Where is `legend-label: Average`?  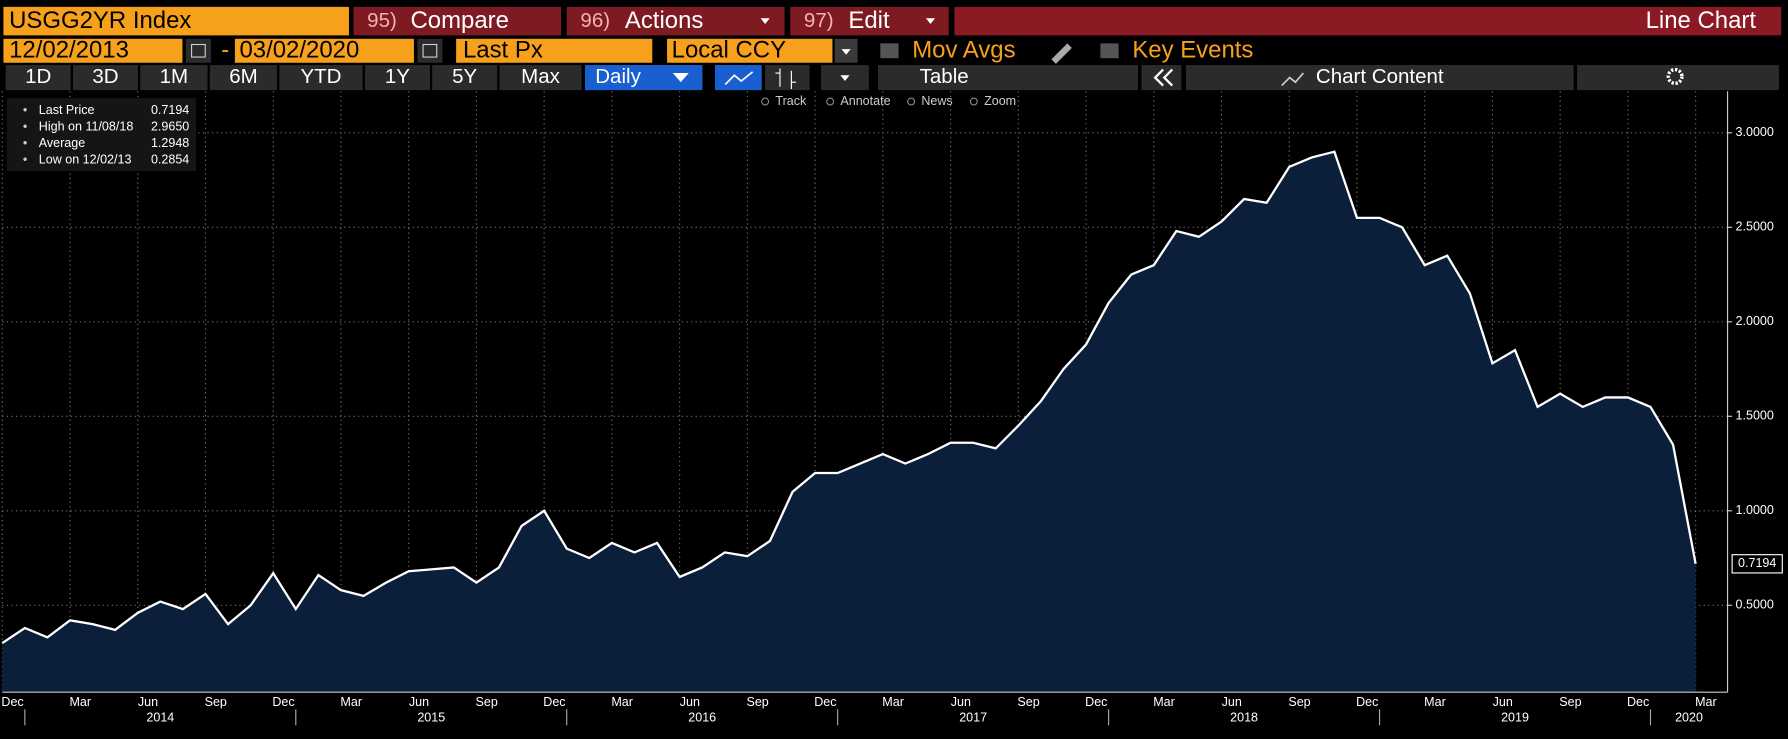 legend-label: Average is located at coordinates (62, 143).